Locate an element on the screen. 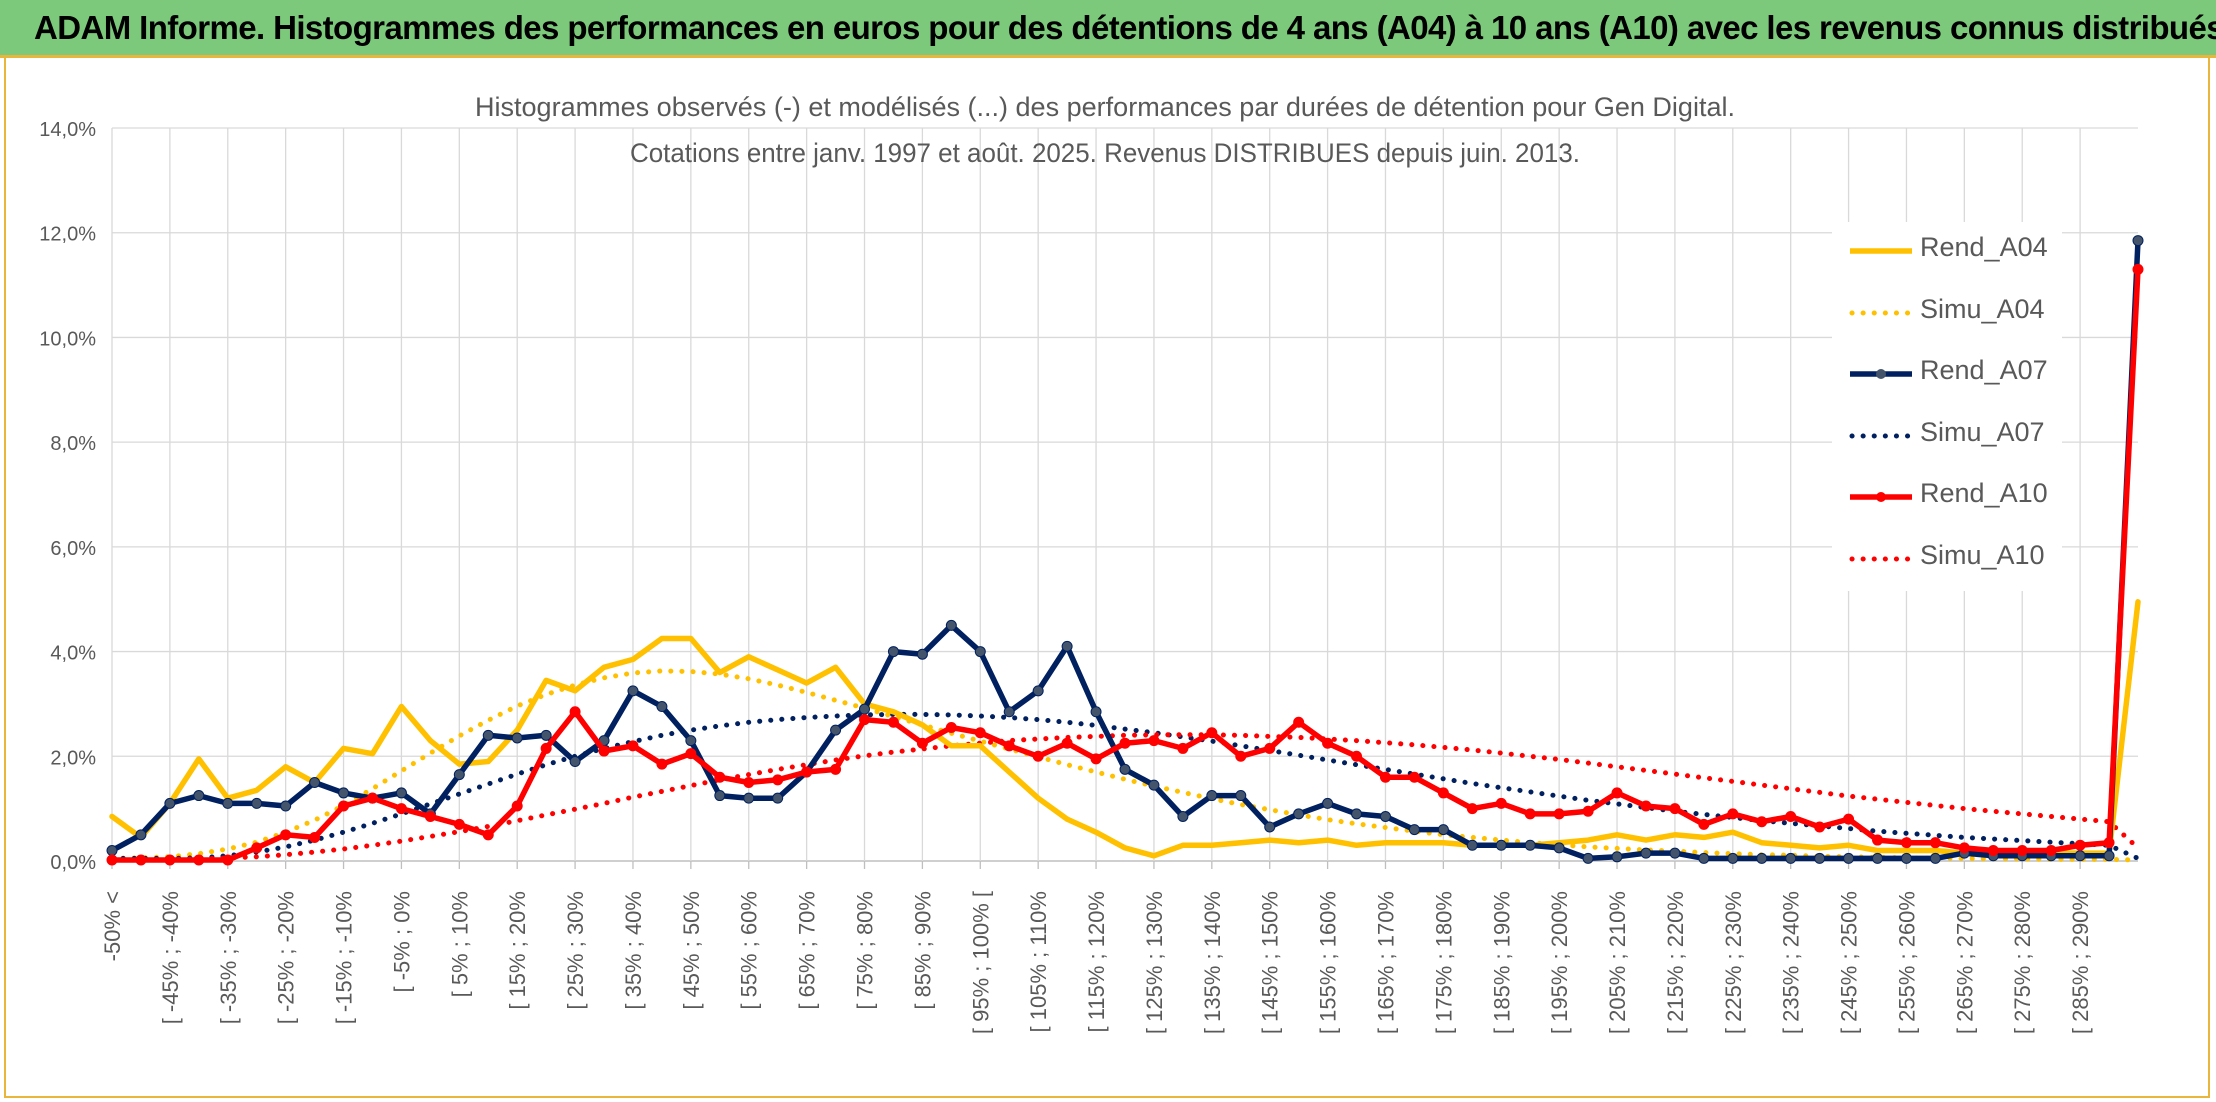 Image resolution: width=2216 pixels, height=1102 pixels. series-line-simu-a07 is located at coordinates (1125, 786).